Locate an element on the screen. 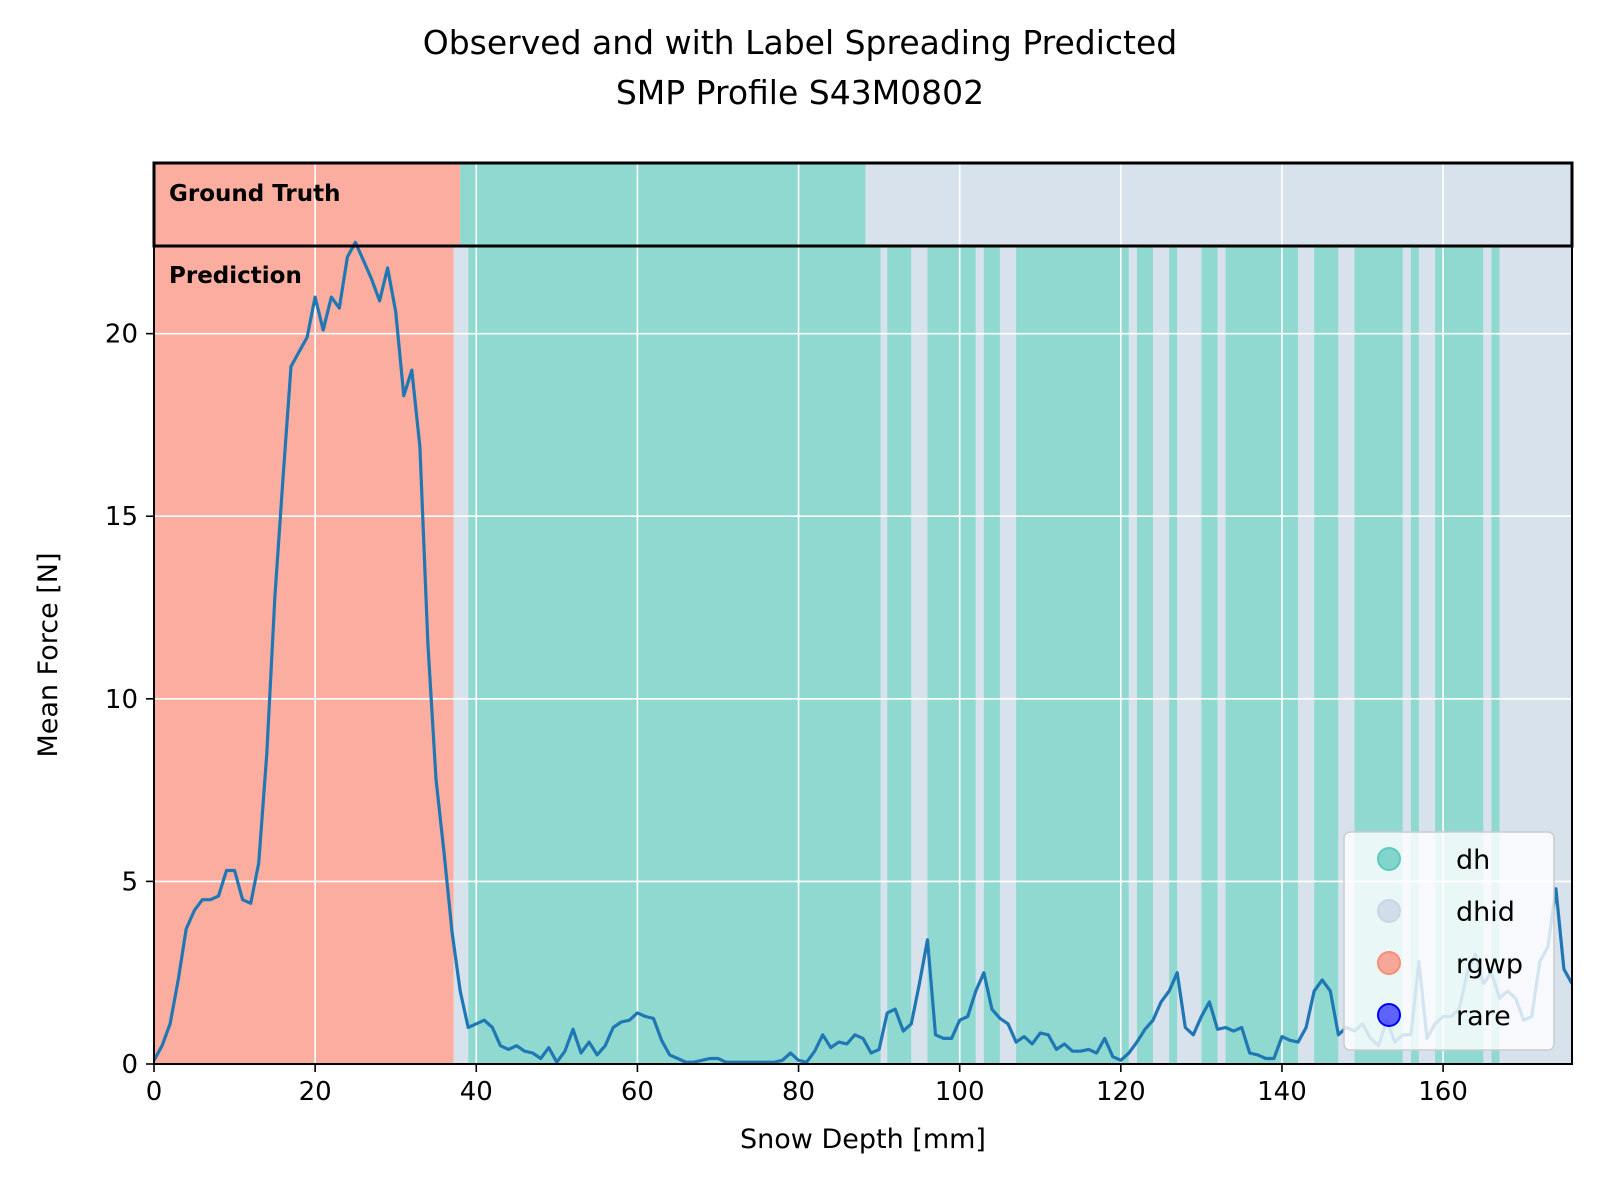  legend-marker-dhid is located at coordinates (1389, 911).